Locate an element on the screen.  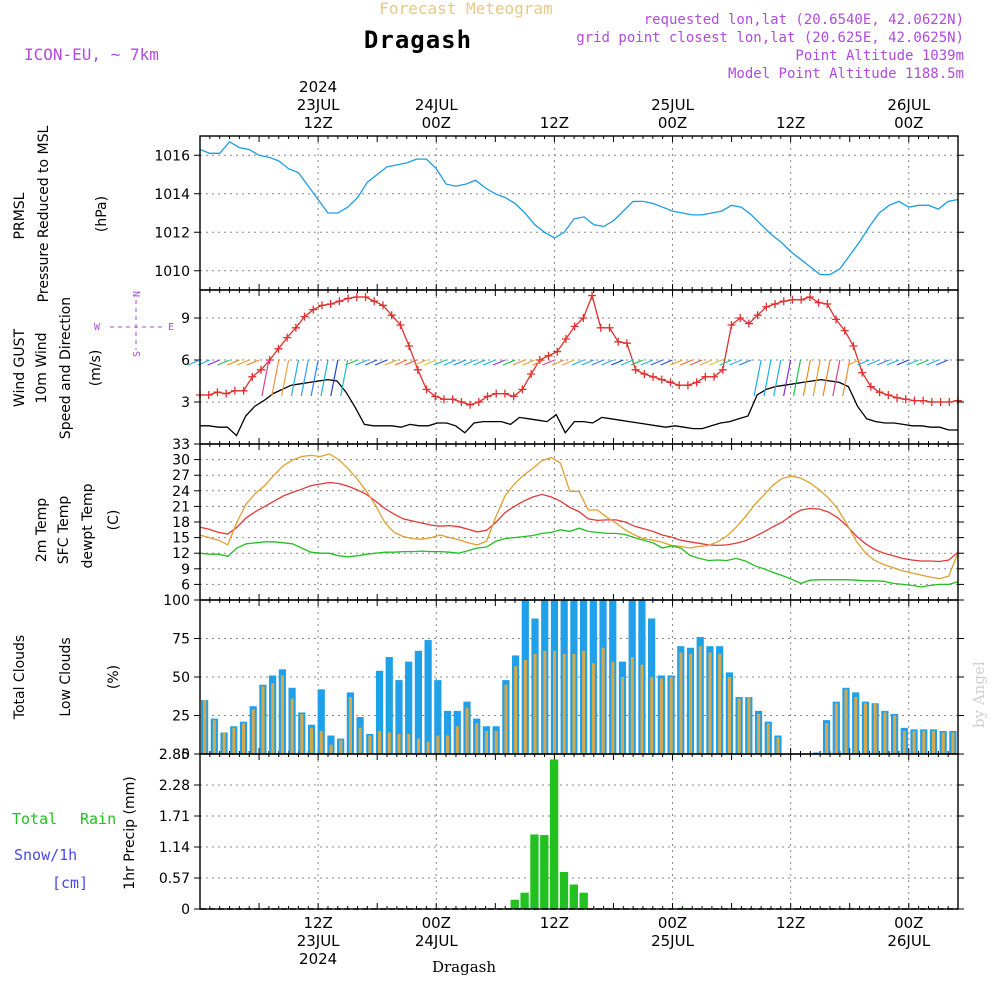
y-tick-label: 2.28 is located at coordinates (174, 786).